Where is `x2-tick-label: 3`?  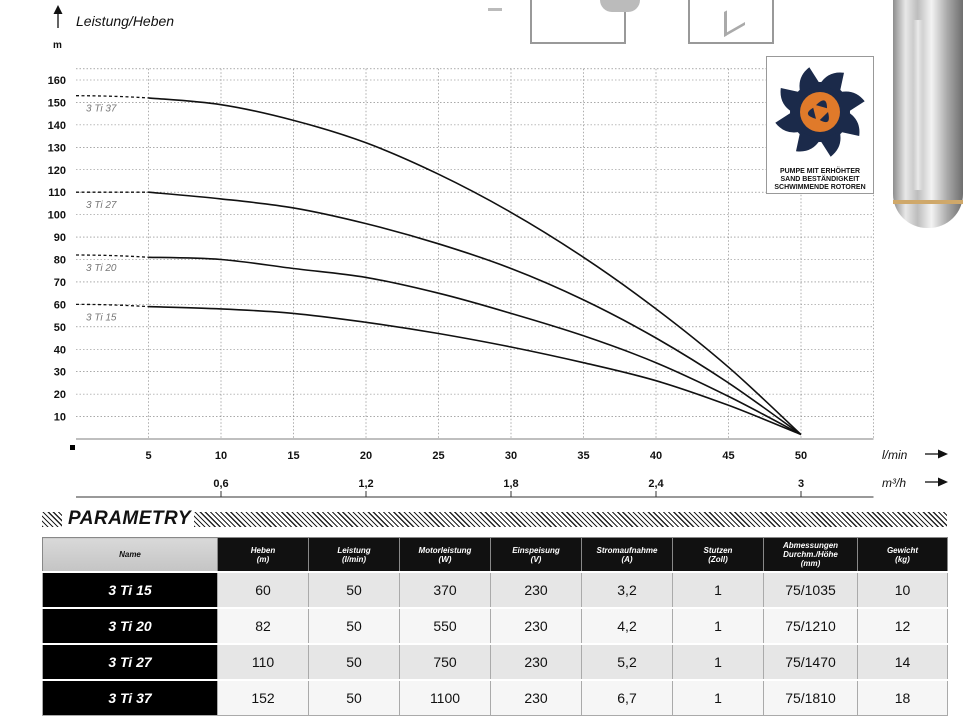 x2-tick-label: 3 is located at coordinates (801, 484).